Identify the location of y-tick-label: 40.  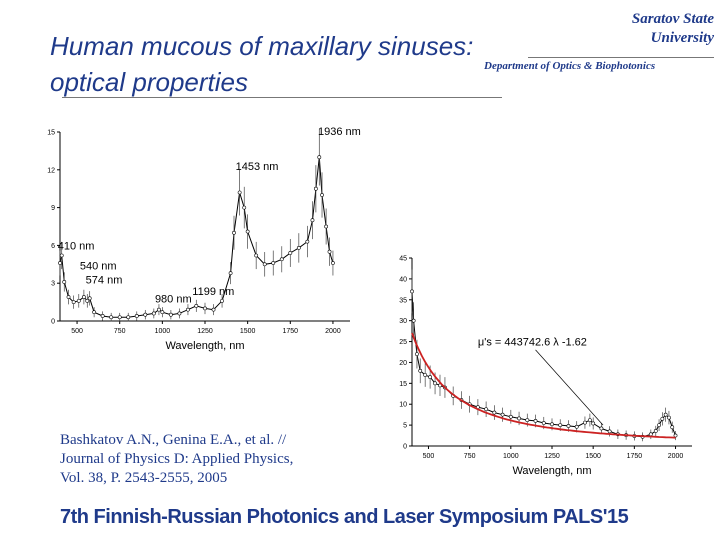
(403, 279).